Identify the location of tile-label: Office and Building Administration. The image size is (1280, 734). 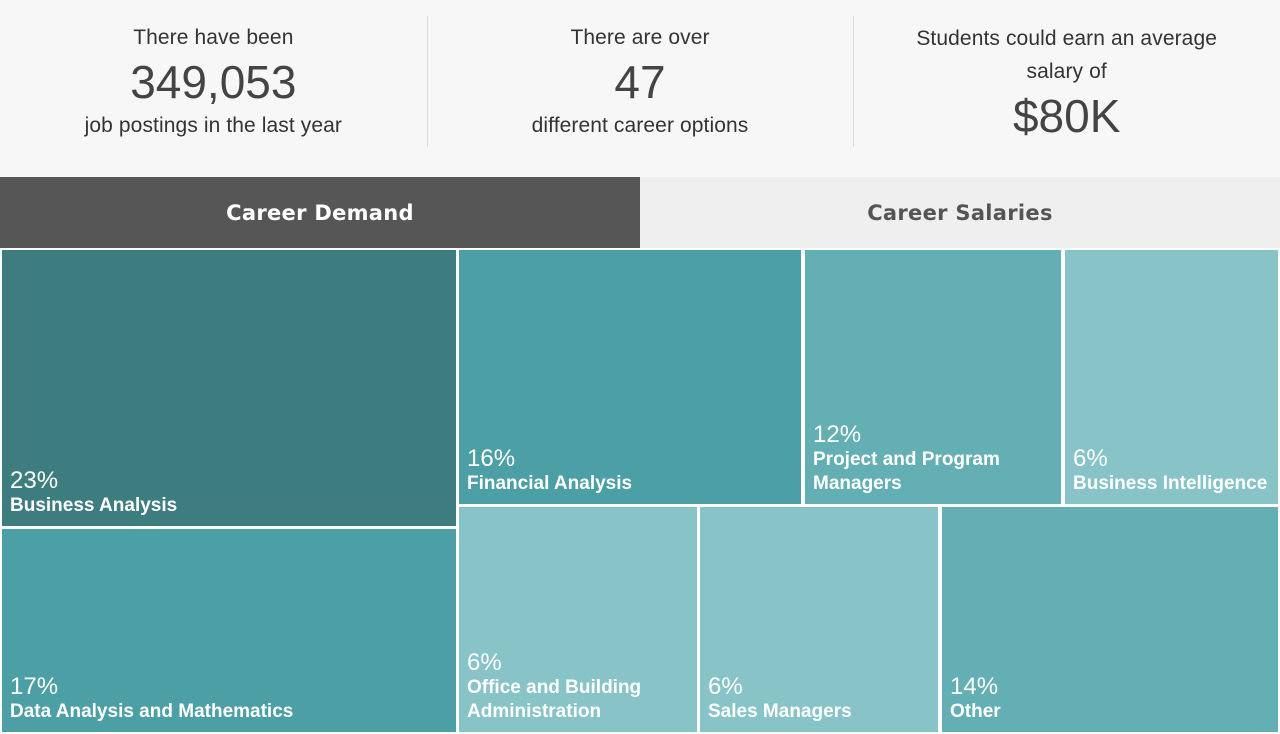
(554, 699).